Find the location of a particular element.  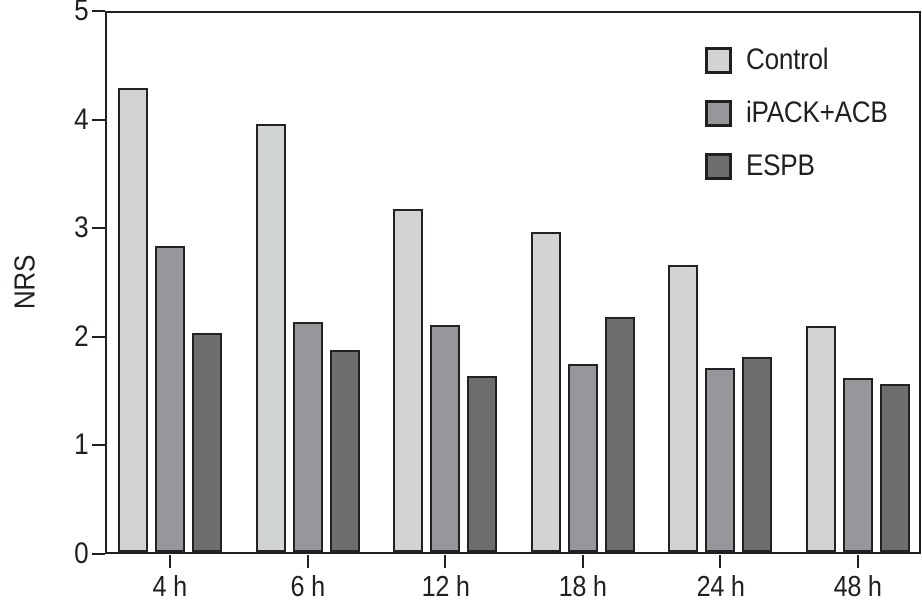

x-tick-label-24h: 24 h is located at coordinates (720, 587).